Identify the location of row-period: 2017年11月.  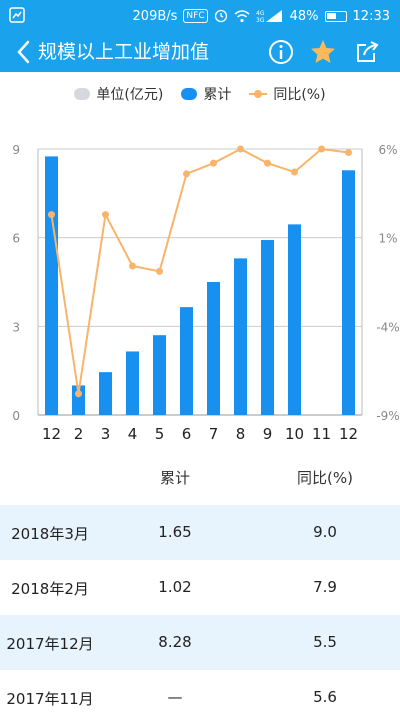
(50, 699).